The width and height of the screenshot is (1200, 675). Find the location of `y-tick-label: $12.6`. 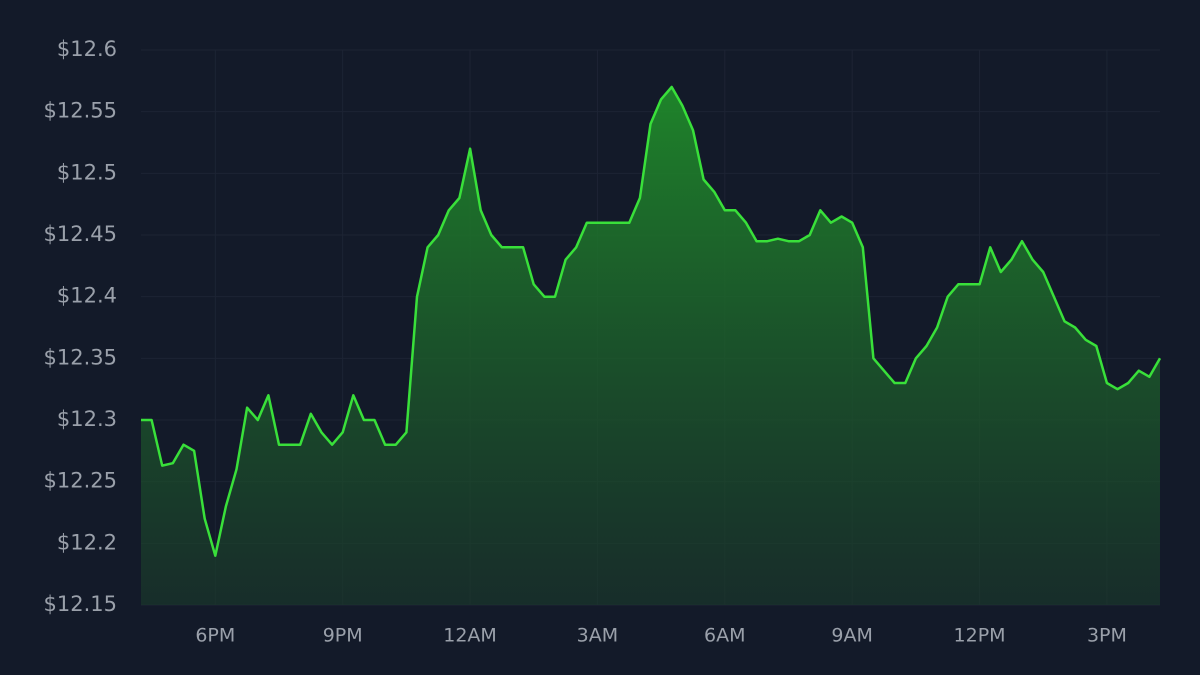

y-tick-label: $12.6 is located at coordinates (87, 49).